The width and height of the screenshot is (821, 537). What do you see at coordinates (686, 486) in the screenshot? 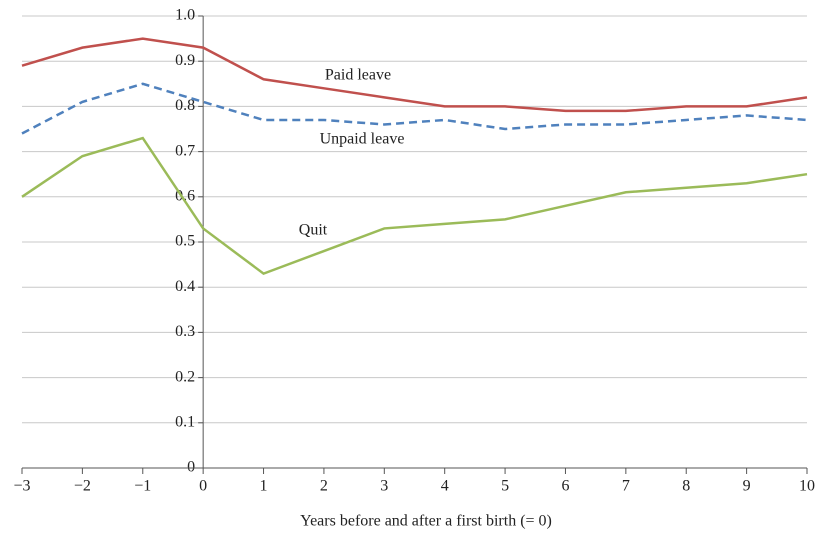
I see `x-tick-label: 8` at bounding box center [686, 486].